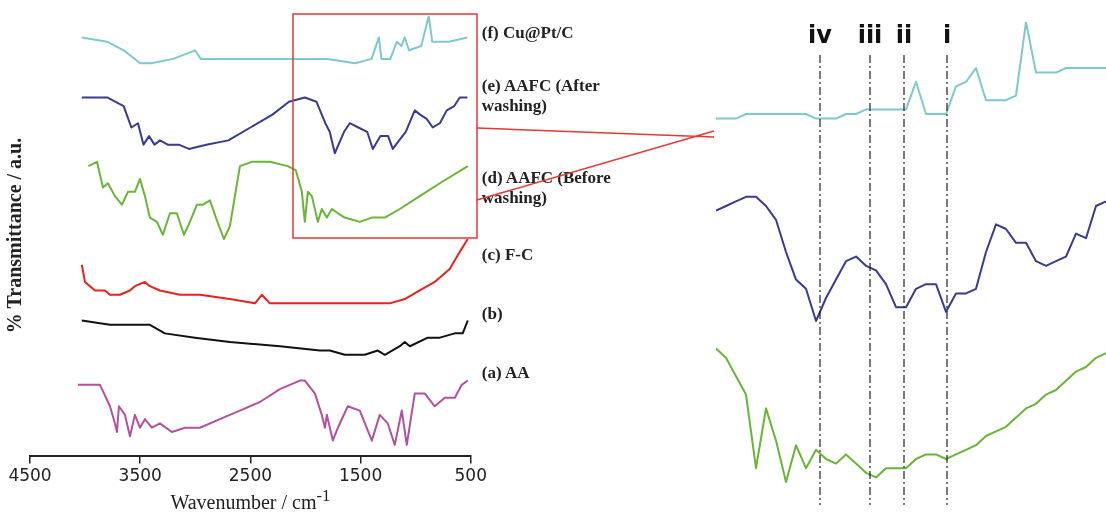 This screenshot has width=1106, height=516. What do you see at coordinates (904, 35) in the screenshot?
I see `annotation: ii` at bounding box center [904, 35].